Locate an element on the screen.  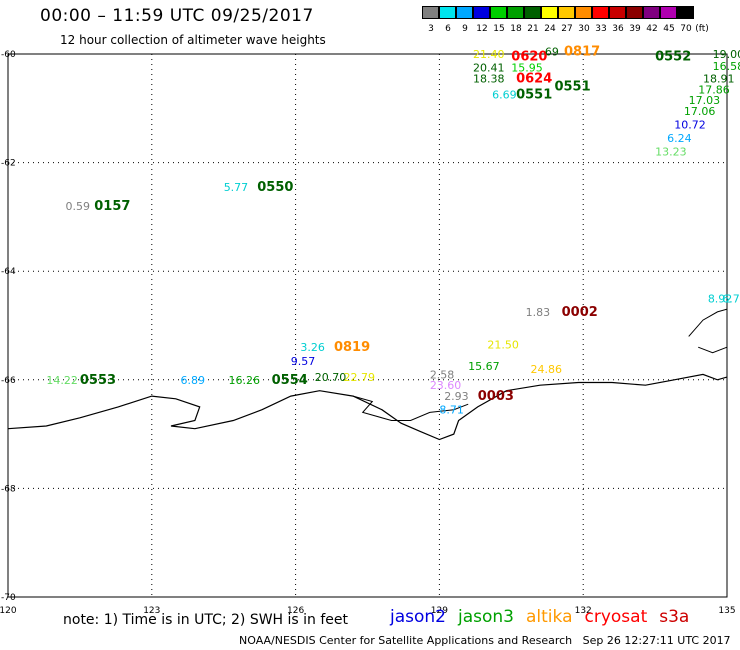
swh-annotation: 18.38 is located at coordinates (489, 78).